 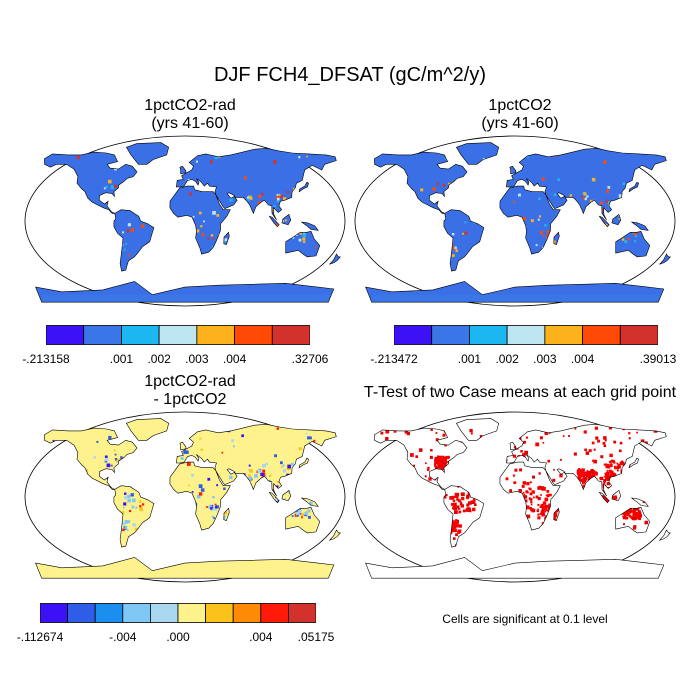 I want to click on colorbar-2: -.213472 .001 .002 .003 .004 .39013, so click(x=523, y=346).